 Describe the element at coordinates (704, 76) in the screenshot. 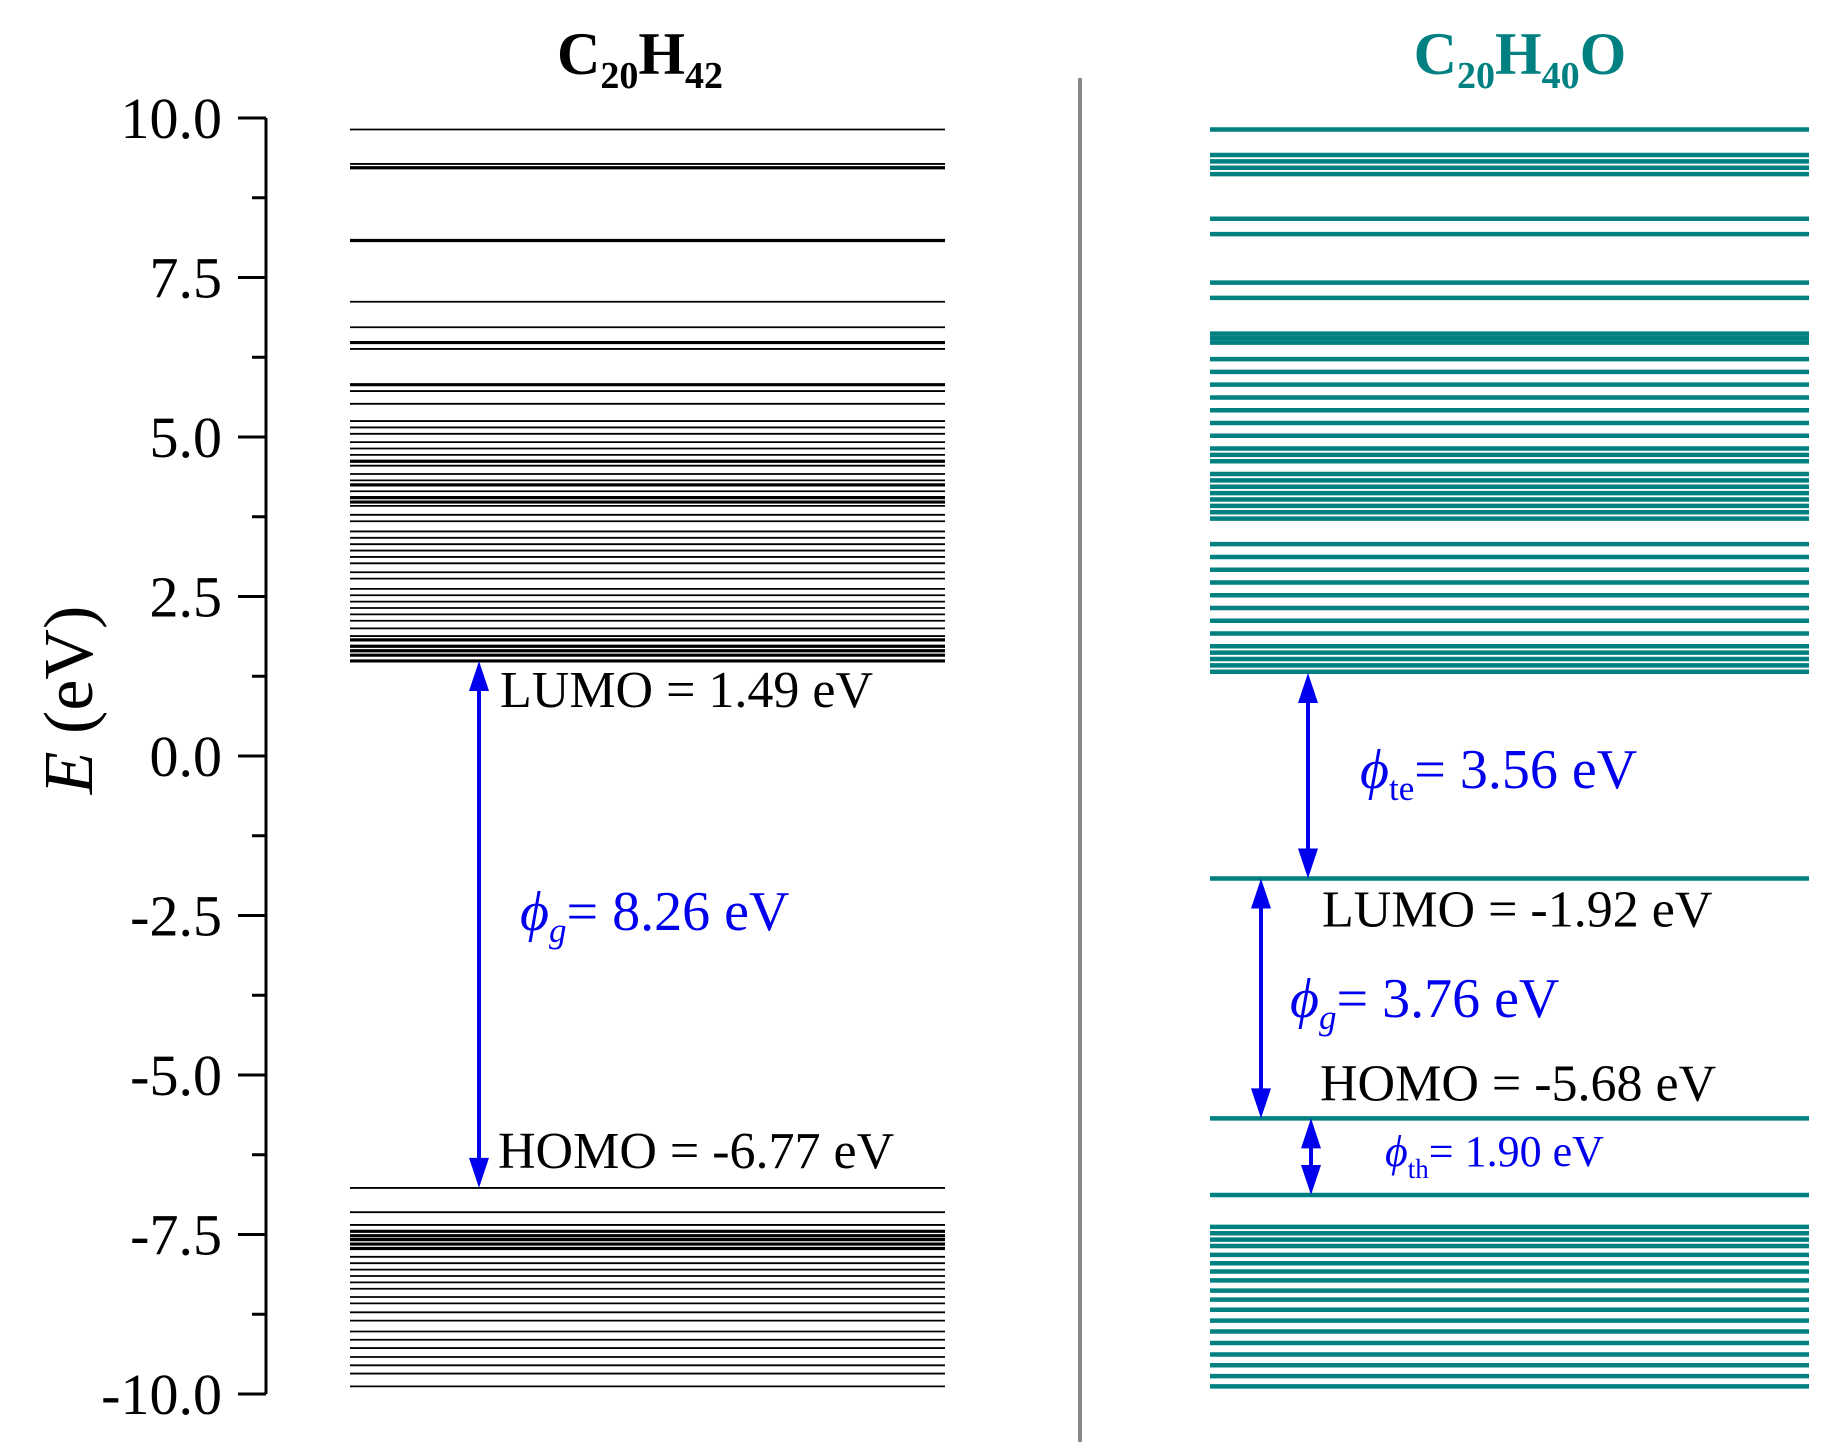

I see `title-subscript: 42` at that location.